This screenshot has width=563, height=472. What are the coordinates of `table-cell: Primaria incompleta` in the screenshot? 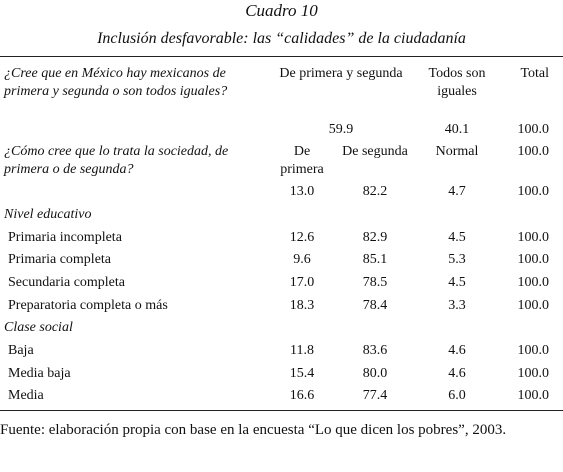 It's located at (65, 237).